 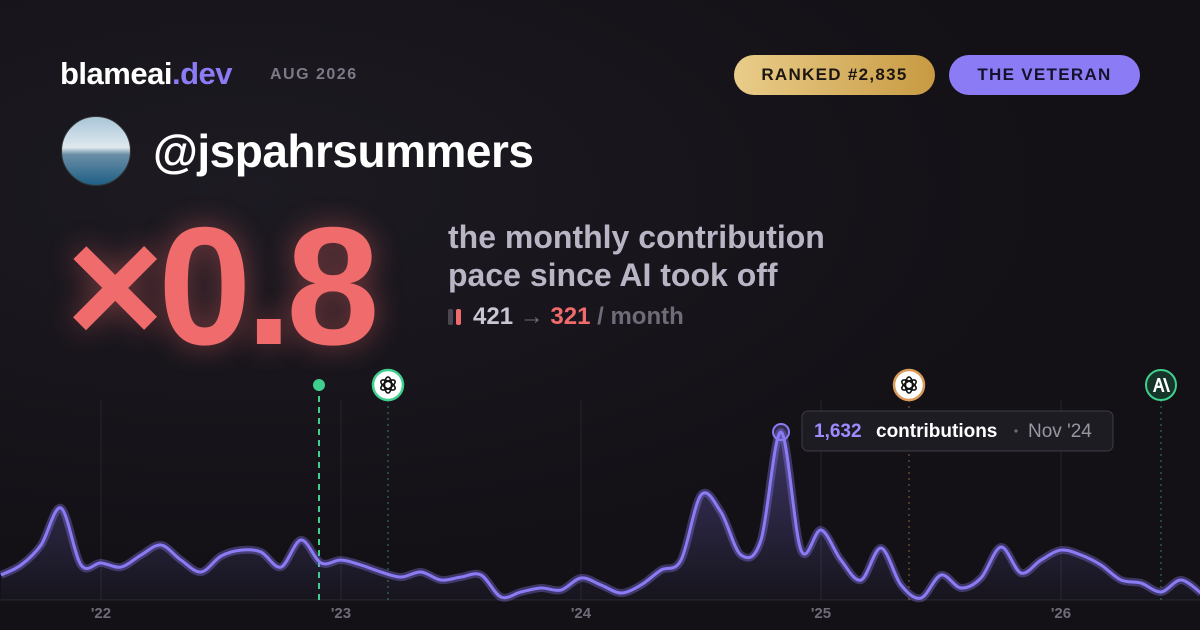 What do you see at coordinates (1060, 431) in the screenshot?
I see `tooltip-date: Nov '24` at bounding box center [1060, 431].